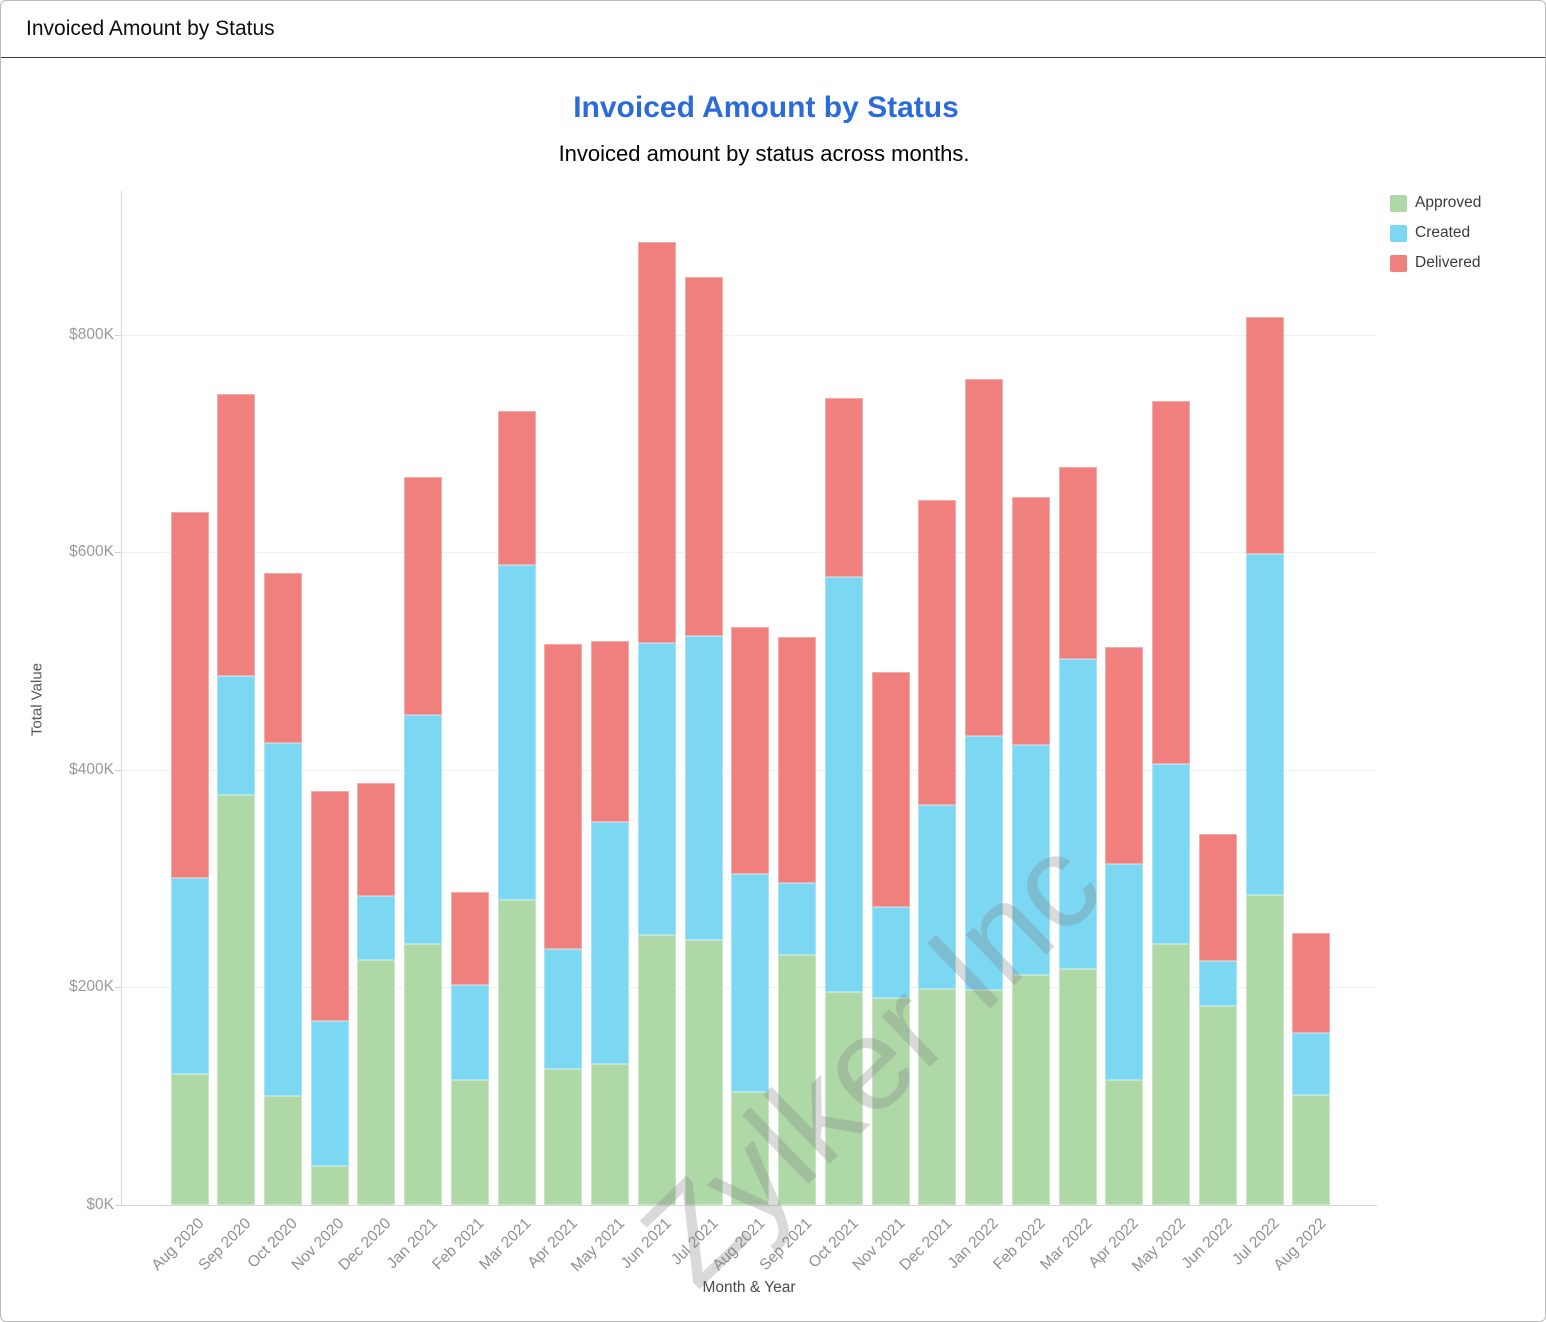 The image size is (1546, 1322). I want to click on legend-item-created: Created, so click(1435, 233).